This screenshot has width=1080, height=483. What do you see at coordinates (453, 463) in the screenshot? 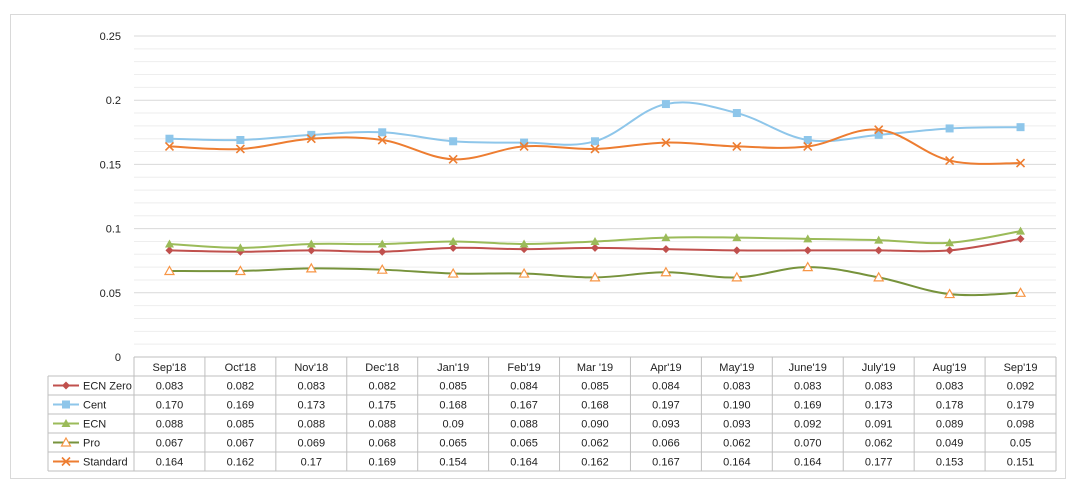
I see `data-label: 0.154` at bounding box center [453, 463].